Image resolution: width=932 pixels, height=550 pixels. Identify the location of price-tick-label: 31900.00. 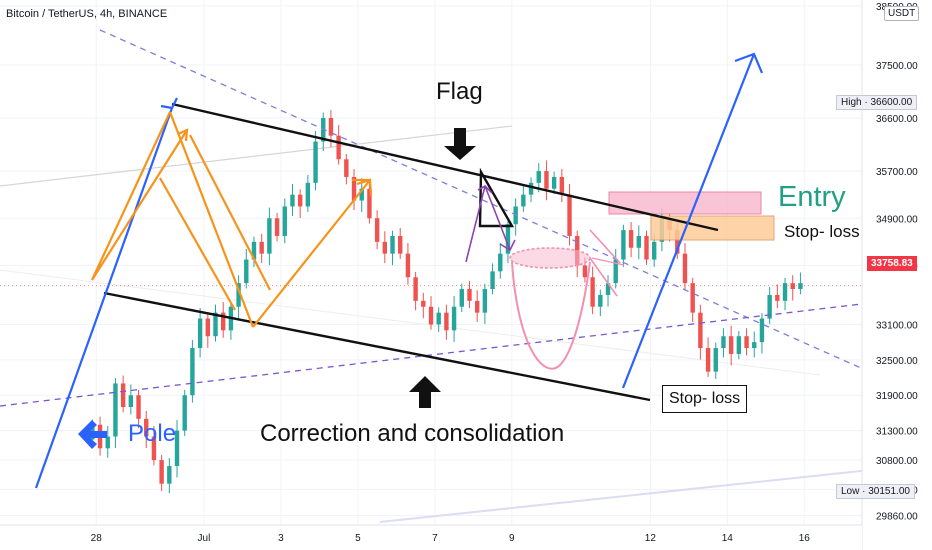
(897, 396).